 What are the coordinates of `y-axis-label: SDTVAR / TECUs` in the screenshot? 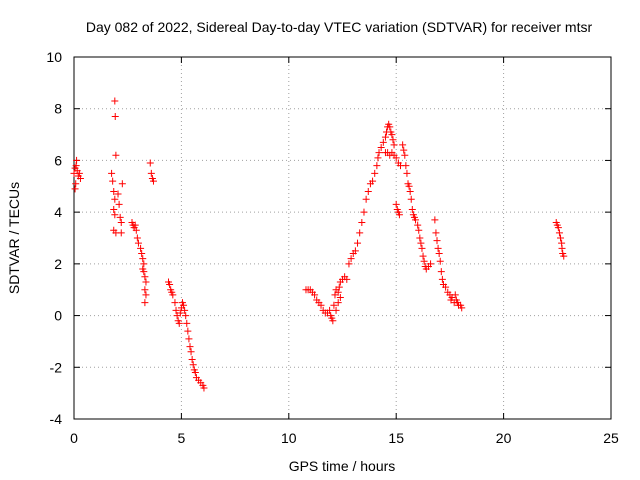 It's located at (14, 238).